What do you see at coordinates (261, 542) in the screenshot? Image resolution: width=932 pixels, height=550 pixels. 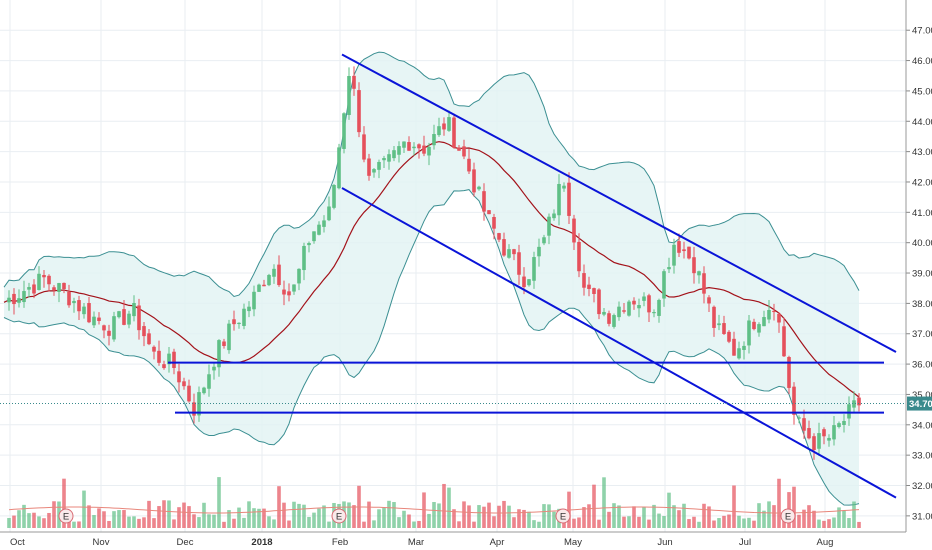 I see `x-tick-label: 2018` at bounding box center [261, 542].